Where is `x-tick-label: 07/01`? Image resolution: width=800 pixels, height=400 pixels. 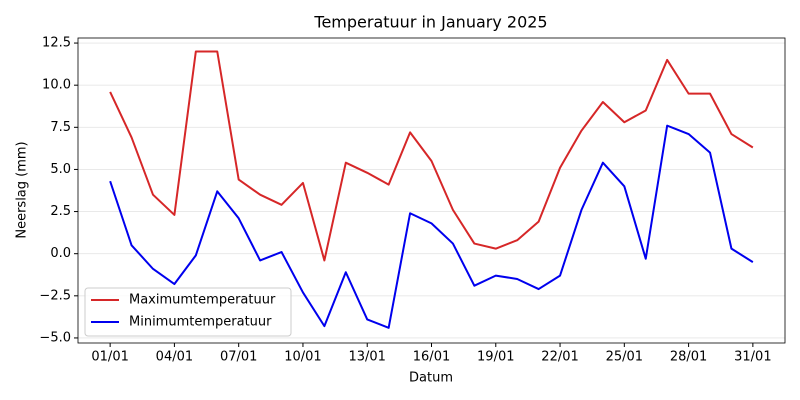 x-tick-label: 07/01 is located at coordinates (238, 357).